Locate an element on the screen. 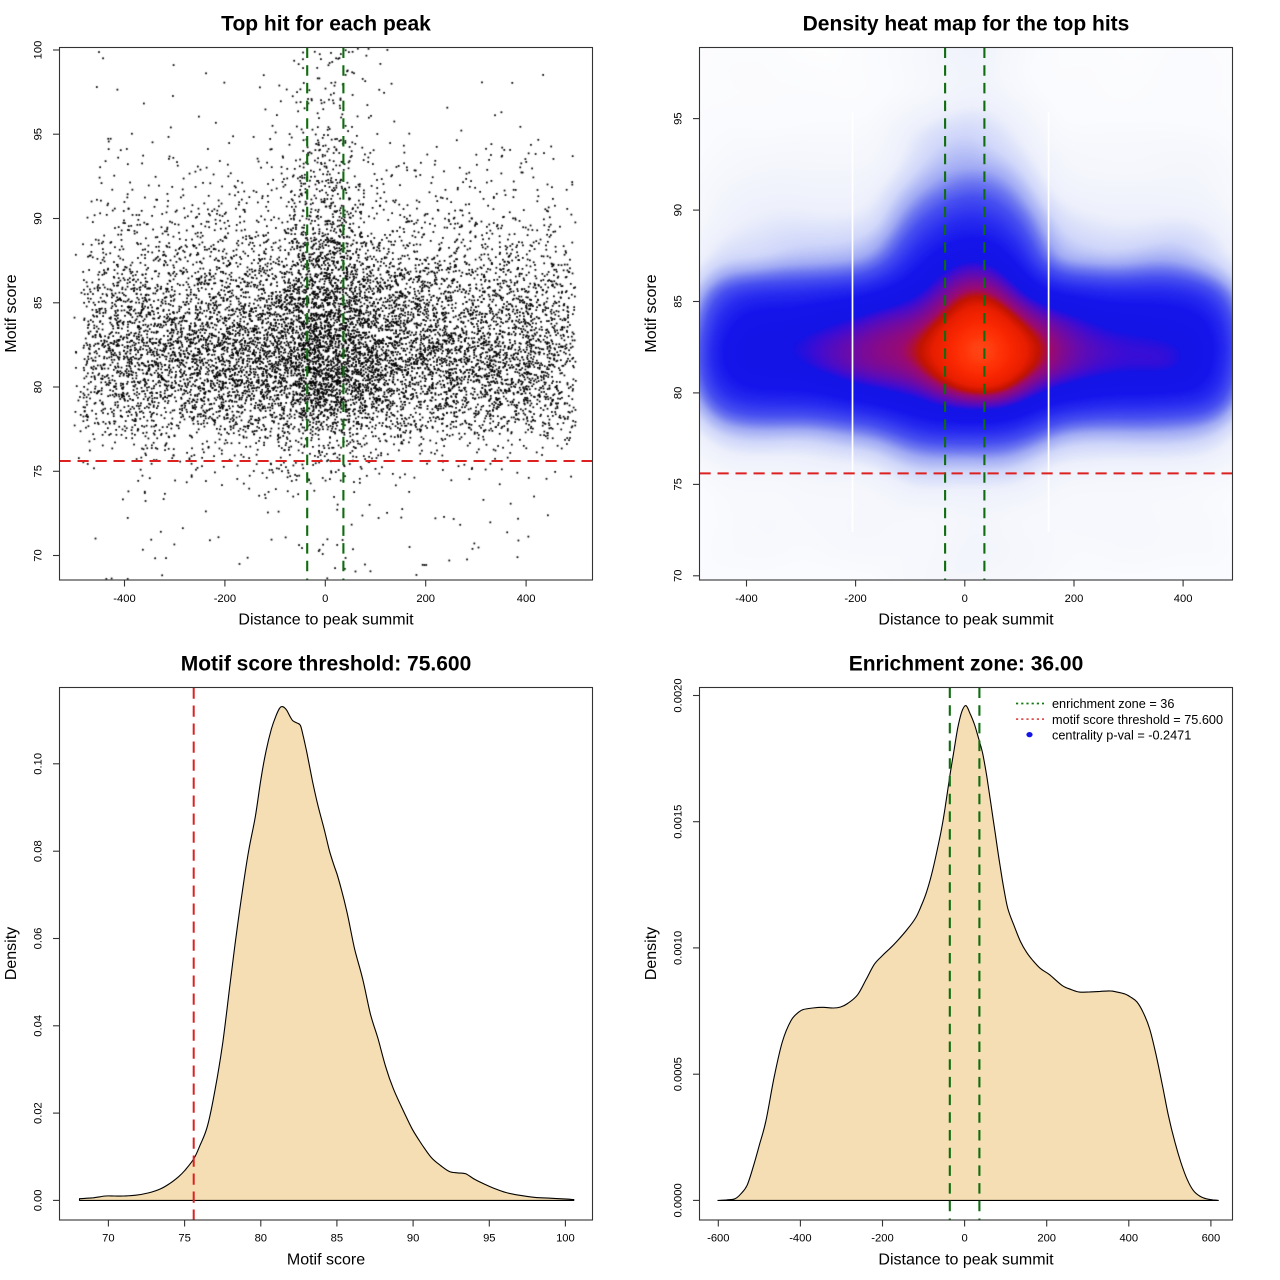 Image resolution: width=1280 pixels, height=1280 pixels. svg-text: Enrichment zone: 36.00 is located at coordinates (966, 664).